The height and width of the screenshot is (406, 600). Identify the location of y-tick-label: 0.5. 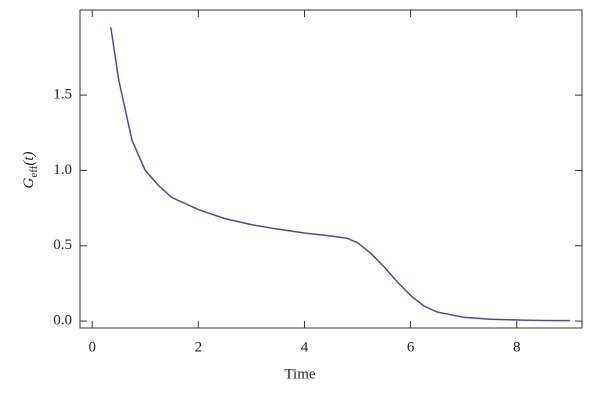
(62, 245).